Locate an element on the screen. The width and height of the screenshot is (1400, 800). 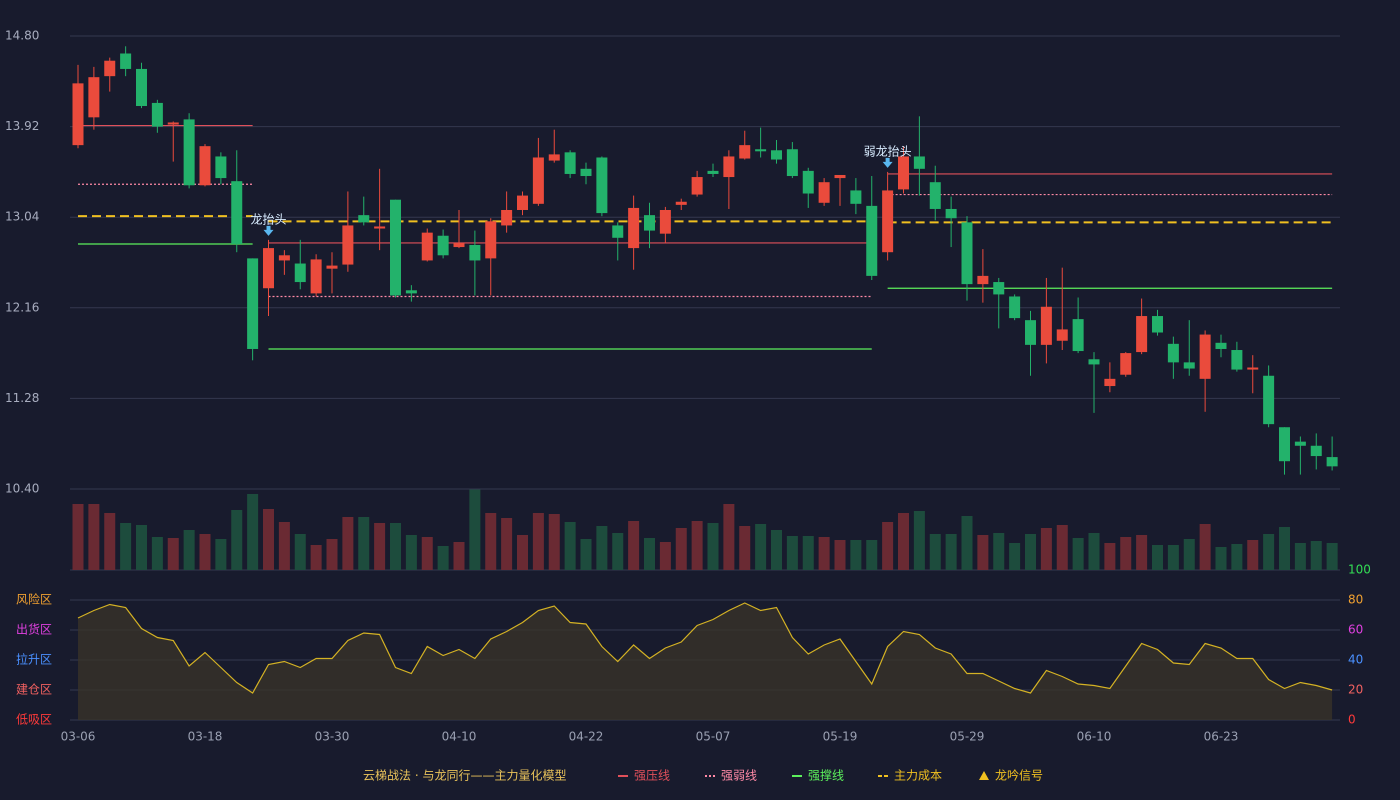
y-tick-label: 100 is located at coordinates (1359, 570).